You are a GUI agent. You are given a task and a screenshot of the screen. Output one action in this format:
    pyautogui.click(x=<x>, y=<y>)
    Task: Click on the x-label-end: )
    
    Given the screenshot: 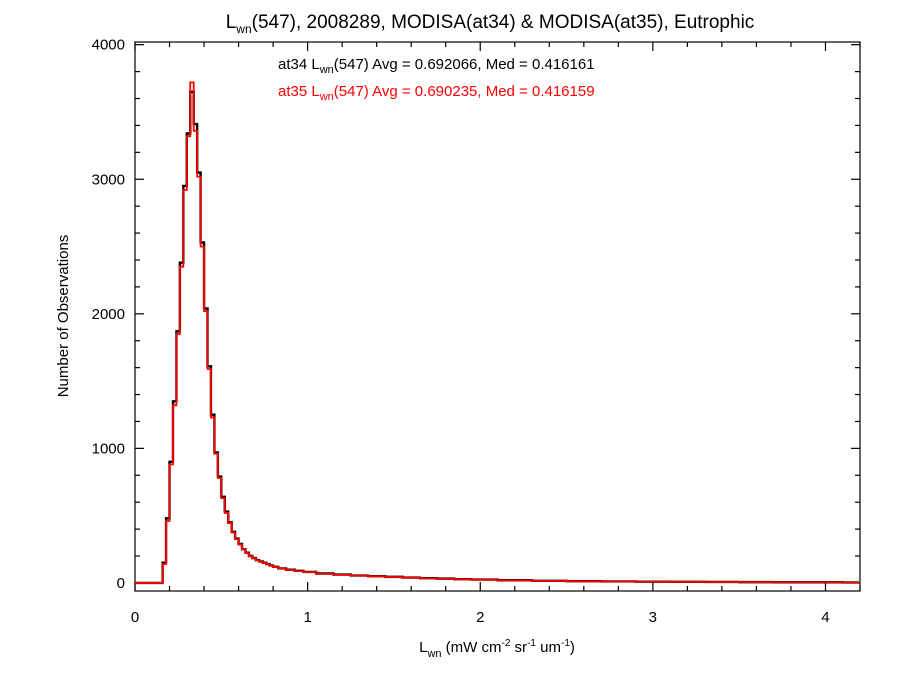 What is the action you would take?
    pyautogui.click(x=572, y=647)
    